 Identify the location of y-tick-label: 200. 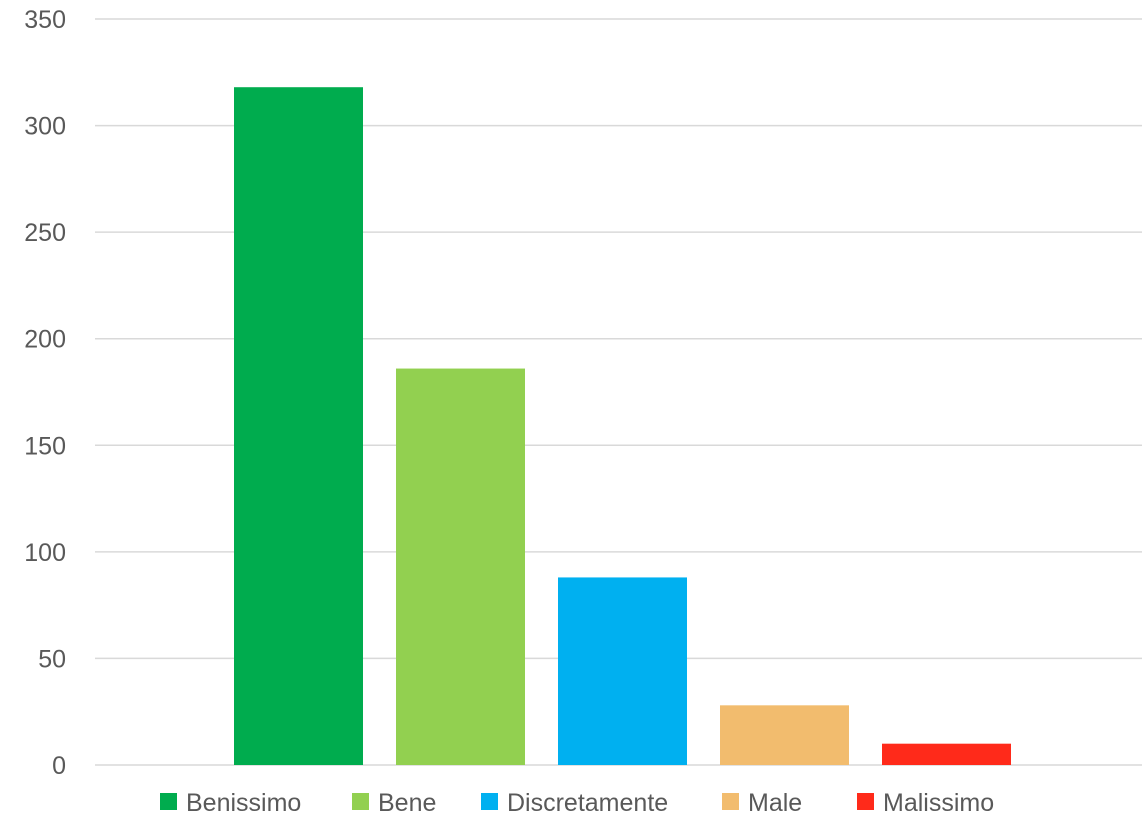
(45, 340).